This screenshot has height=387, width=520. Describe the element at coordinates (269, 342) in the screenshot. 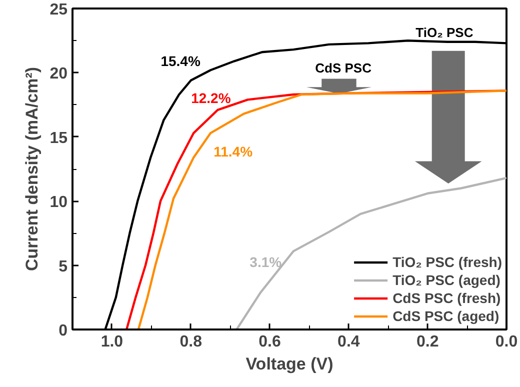

I see `x-tick-label: 0.6` at that location.